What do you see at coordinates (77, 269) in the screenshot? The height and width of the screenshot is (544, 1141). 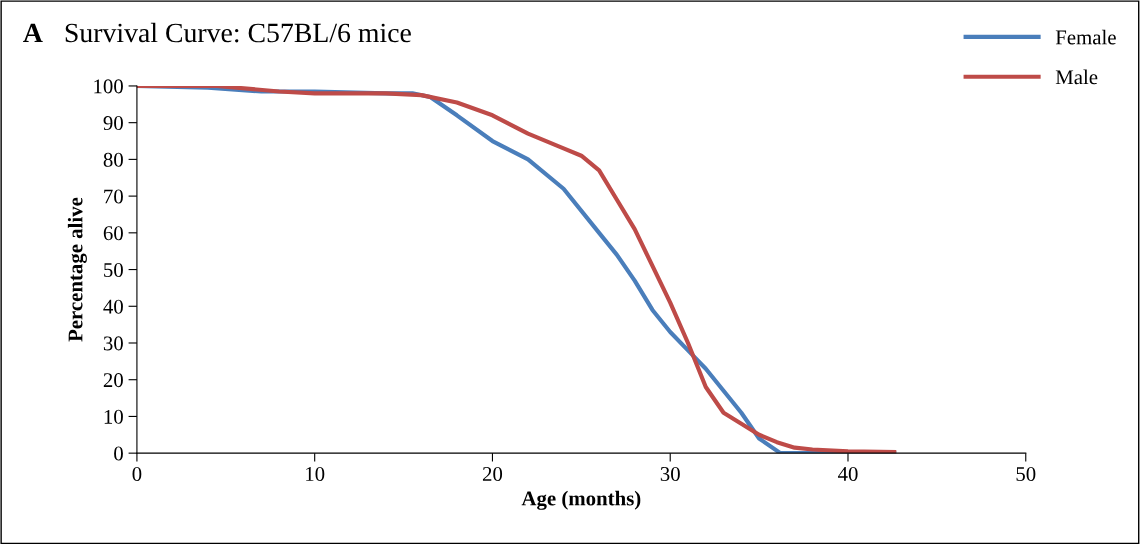 I see `y-axis-title: Percentage alive` at bounding box center [77, 269].